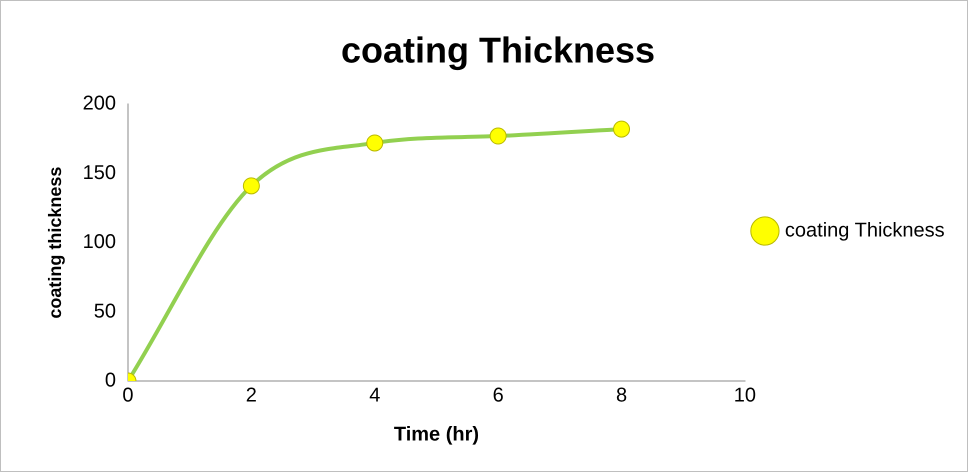 The height and width of the screenshot is (472, 968). What do you see at coordinates (105, 311) in the screenshot?
I see `y-tick-label: 50` at bounding box center [105, 311].